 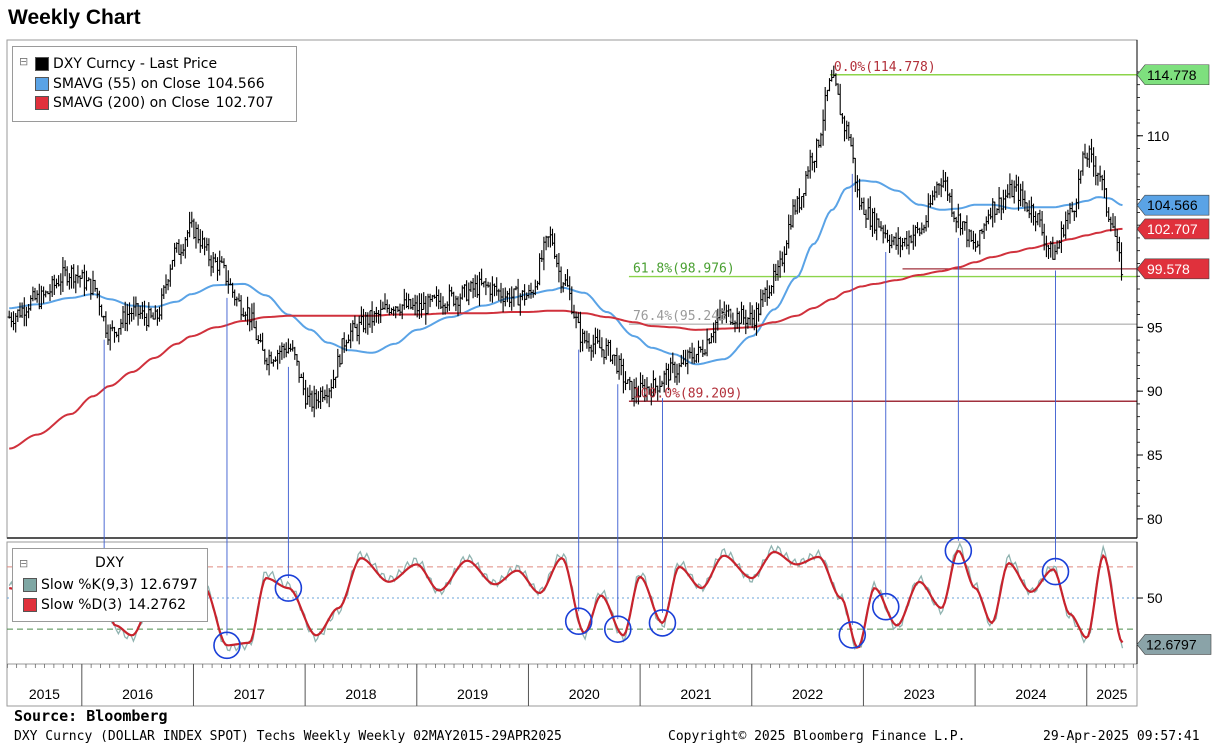 What do you see at coordinates (249, 694) in the screenshot?
I see `year-label-2017: 2017` at bounding box center [249, 694].